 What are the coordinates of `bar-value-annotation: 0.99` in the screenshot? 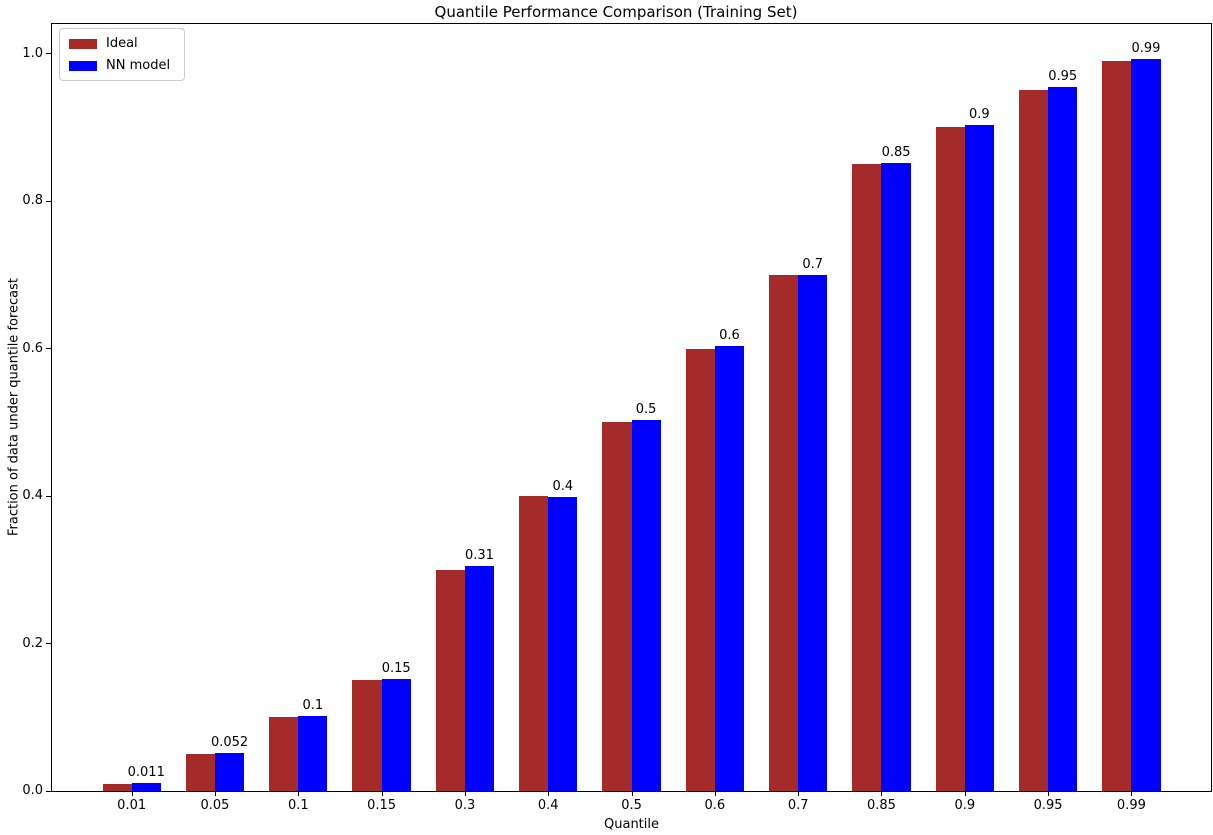 It's located at (1146, 48).